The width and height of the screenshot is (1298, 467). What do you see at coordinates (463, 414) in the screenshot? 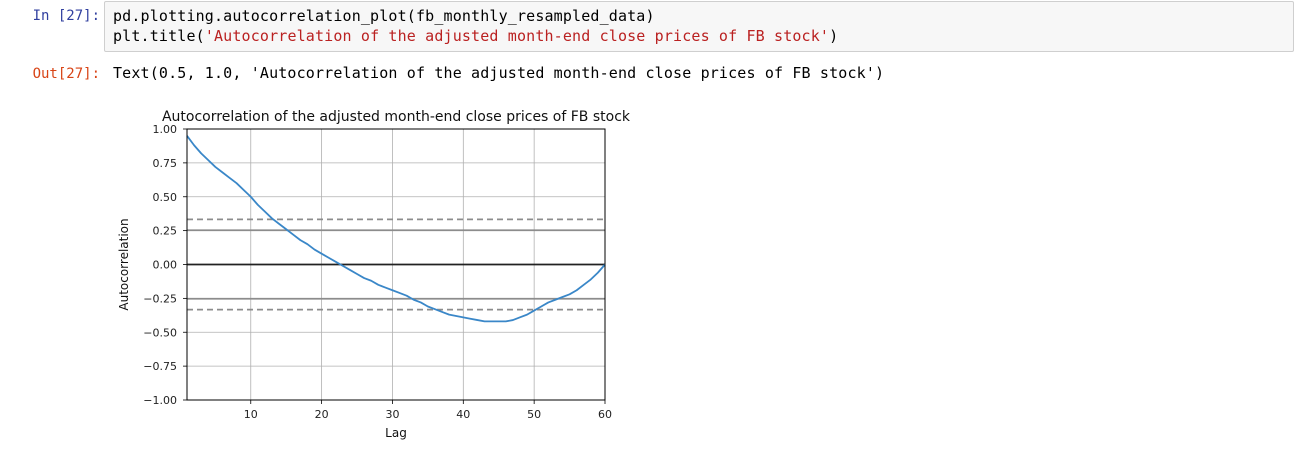
I see `x-tick-label: 40` at bounding box center [463, 414].